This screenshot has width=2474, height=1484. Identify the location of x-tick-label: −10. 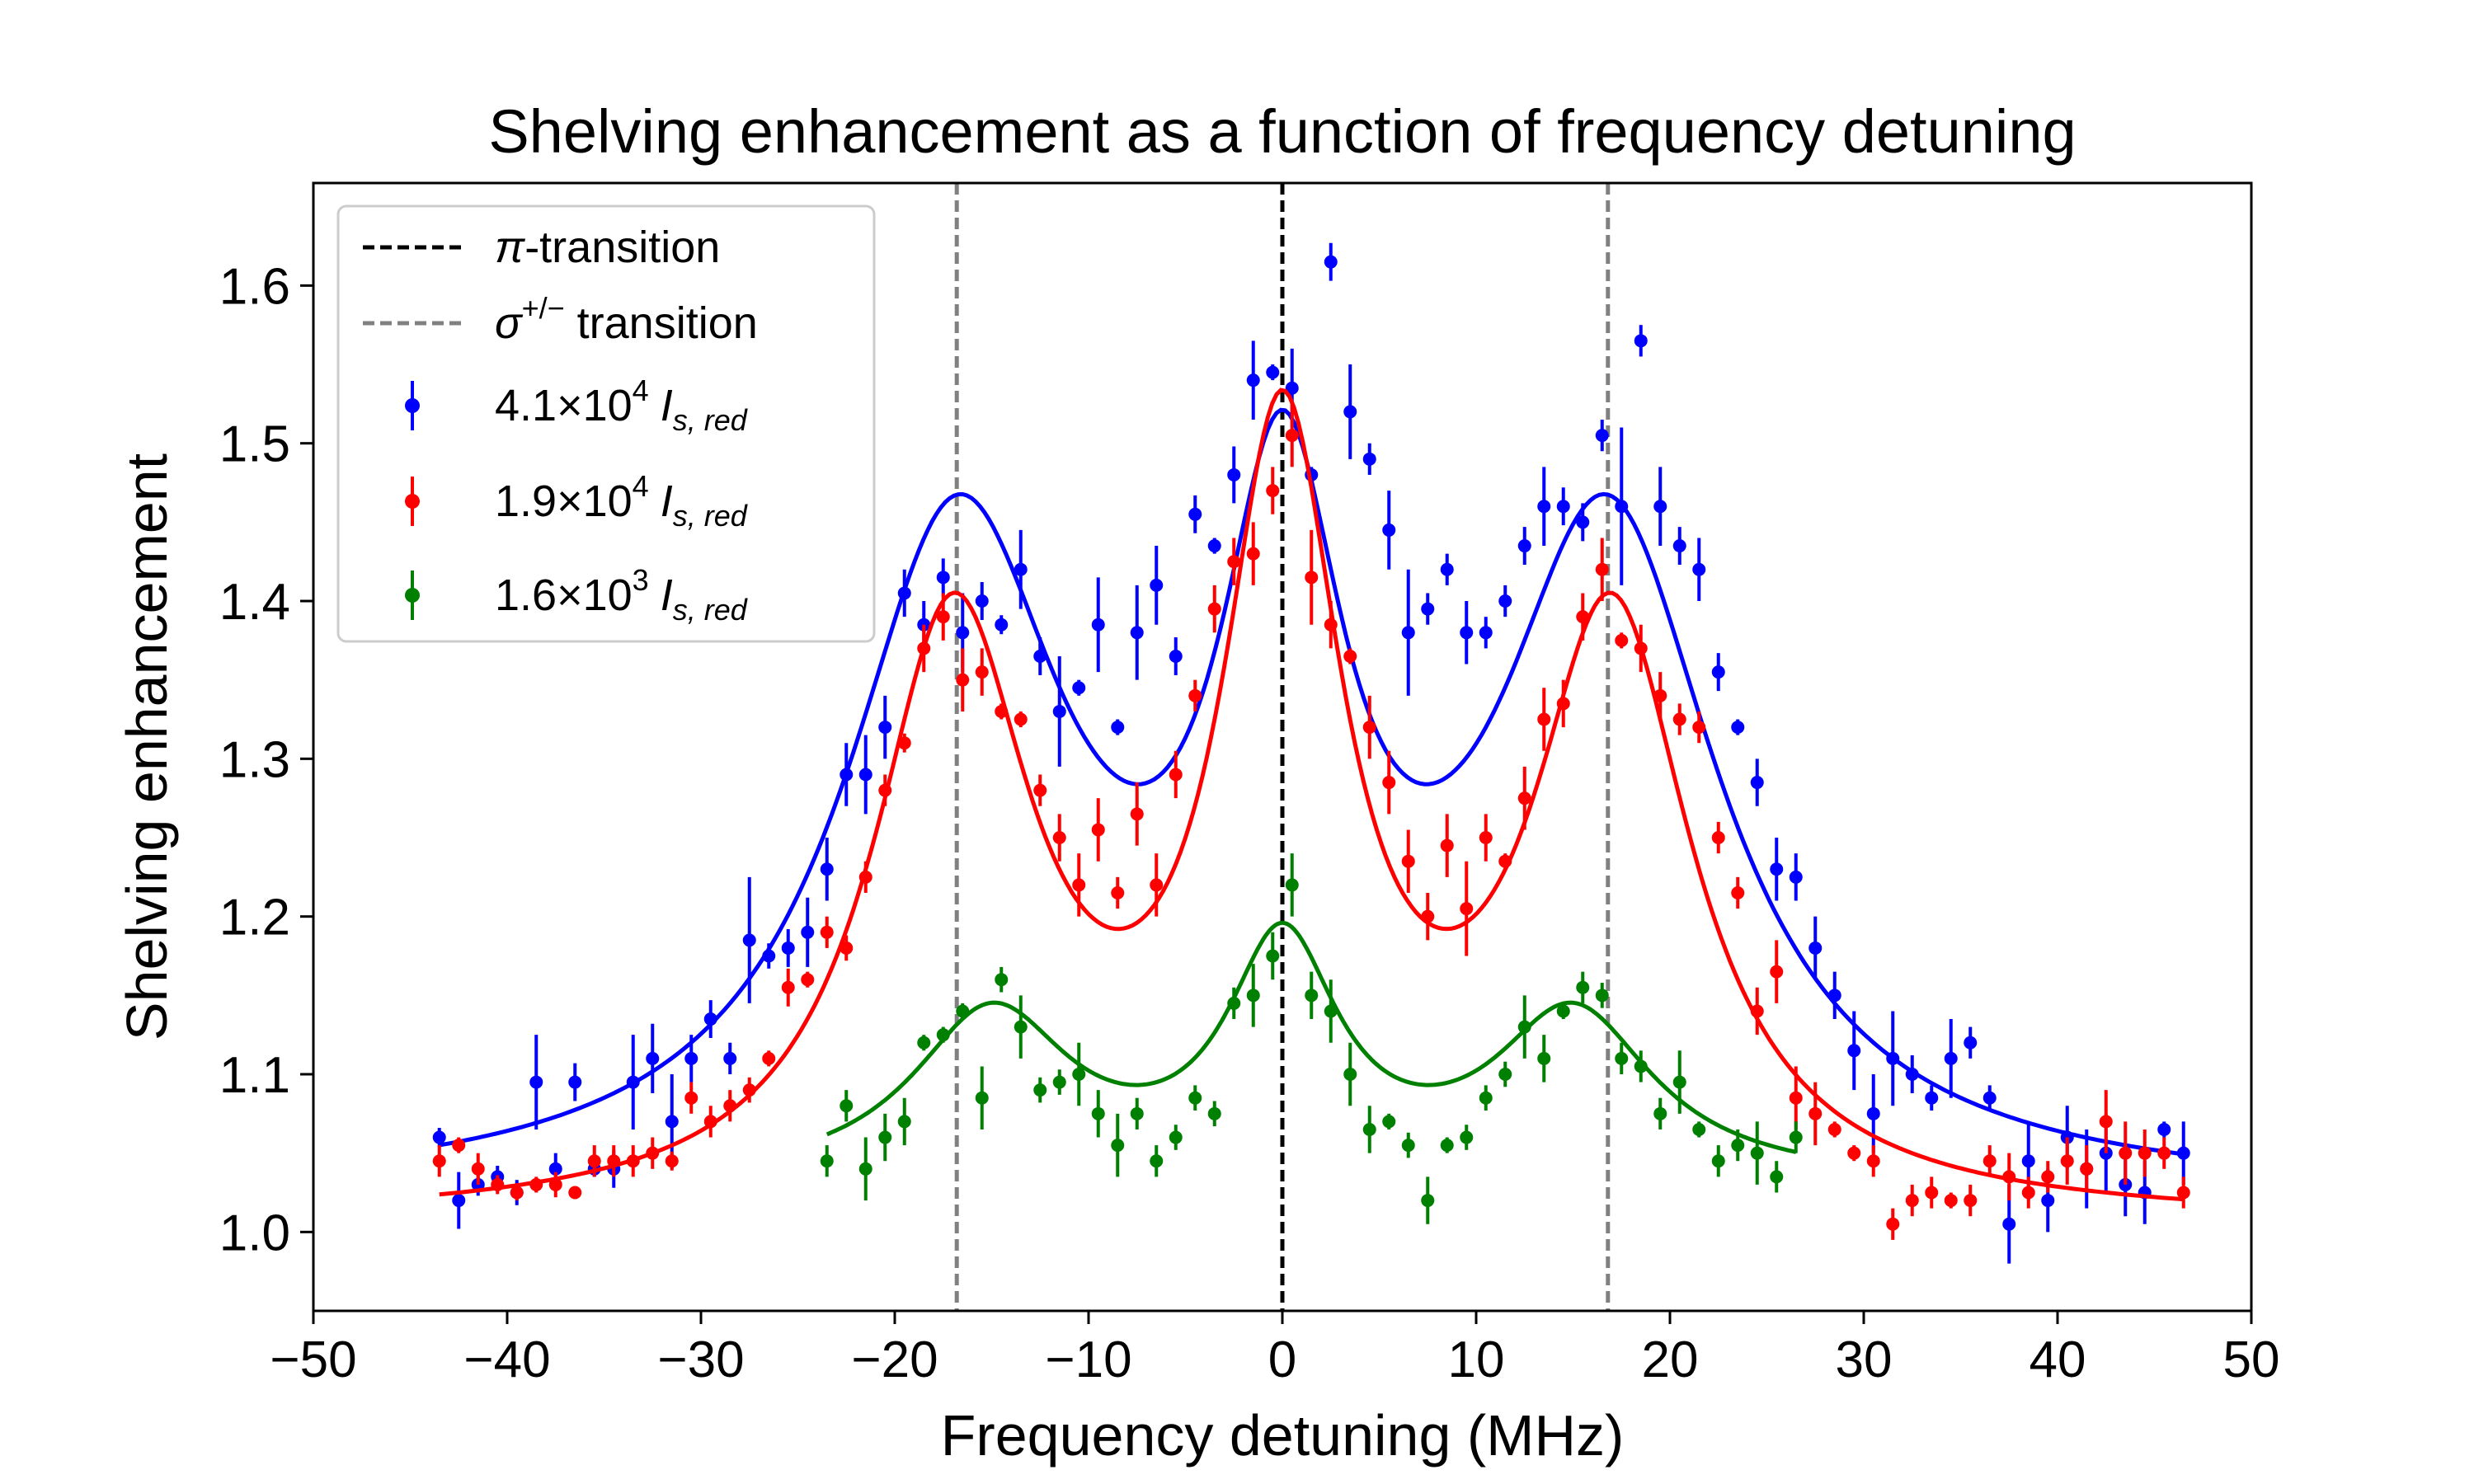
(1088, 1359).